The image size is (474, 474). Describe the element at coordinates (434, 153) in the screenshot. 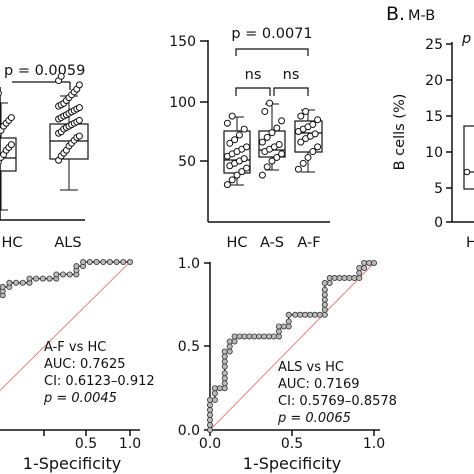

I see `y-tick-label: 10` at that location.